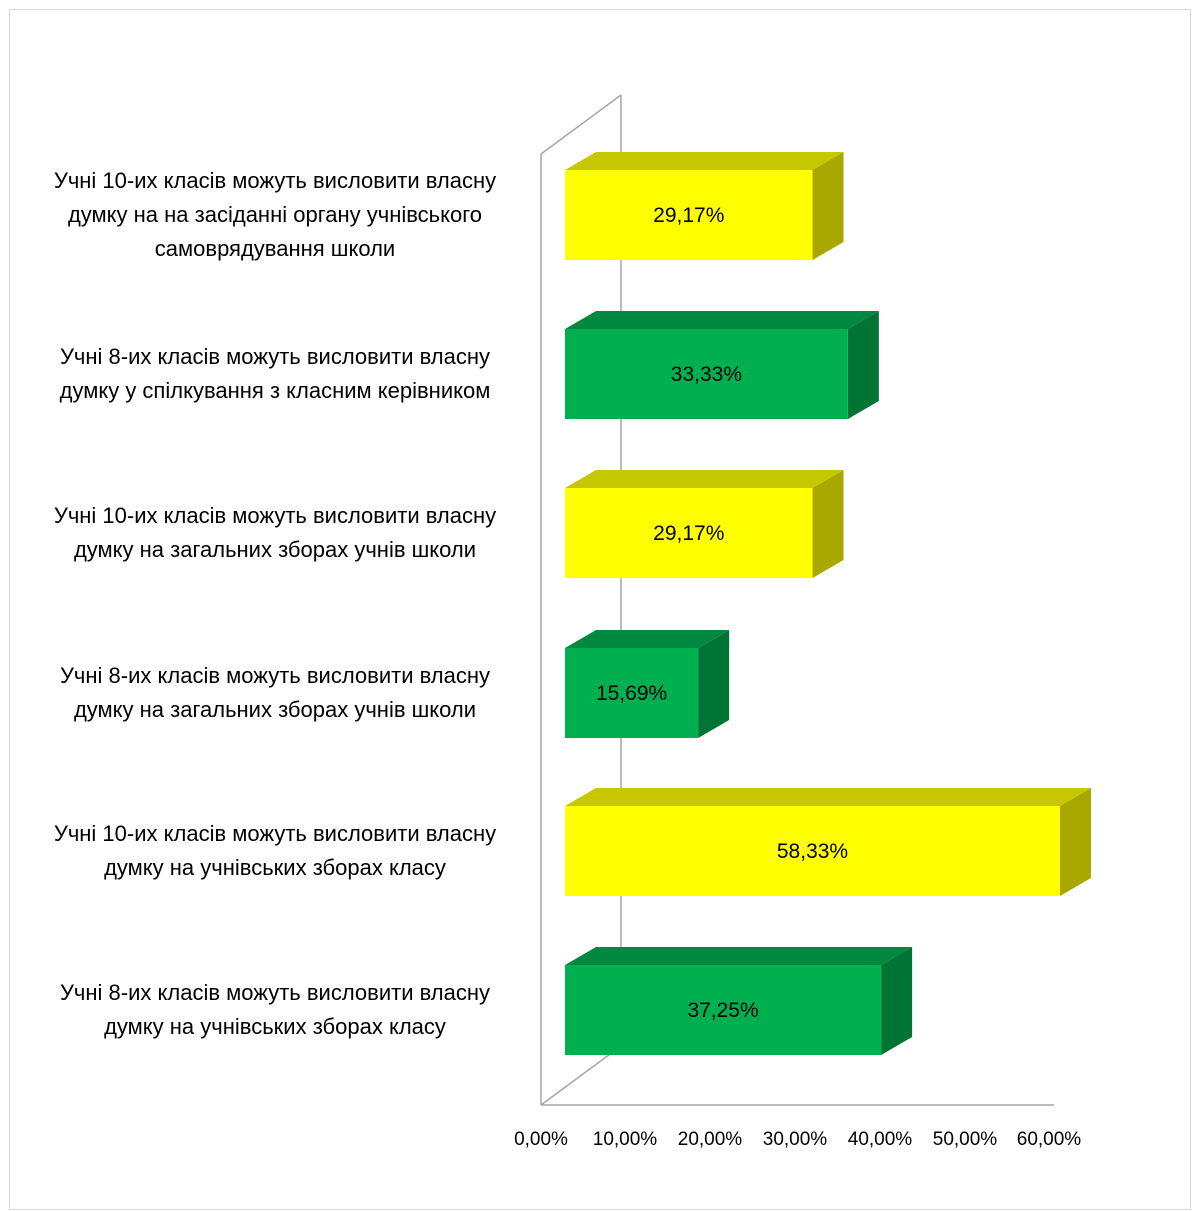  I want to click on bar-4: 15,69%, so click(647, 684).